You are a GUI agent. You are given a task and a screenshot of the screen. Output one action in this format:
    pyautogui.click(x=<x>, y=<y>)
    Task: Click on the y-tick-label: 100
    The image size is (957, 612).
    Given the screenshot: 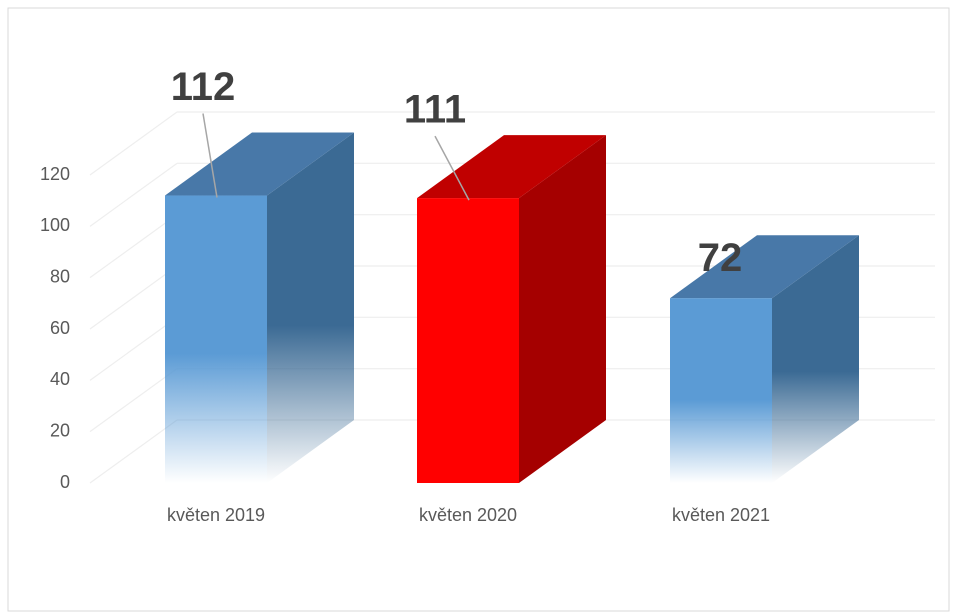 What is the action you would take?
    pyautogui.click(x=55, y=225)
    